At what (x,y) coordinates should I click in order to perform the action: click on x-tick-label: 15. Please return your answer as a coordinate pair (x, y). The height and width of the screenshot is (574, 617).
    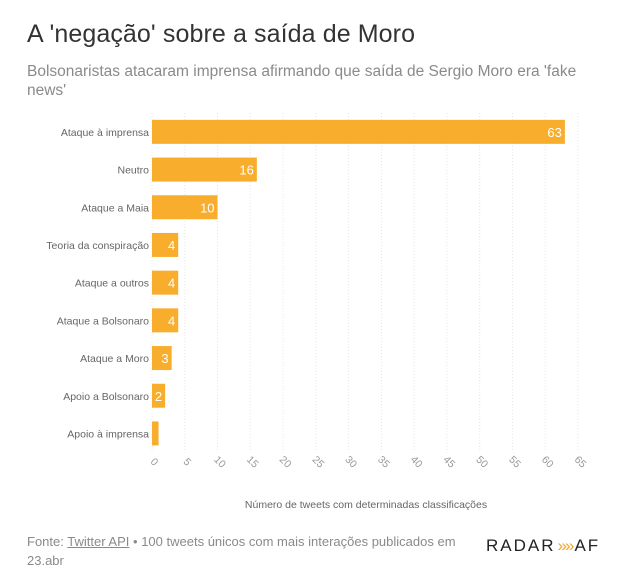
    Looking at the image, I should click on (252, 462).